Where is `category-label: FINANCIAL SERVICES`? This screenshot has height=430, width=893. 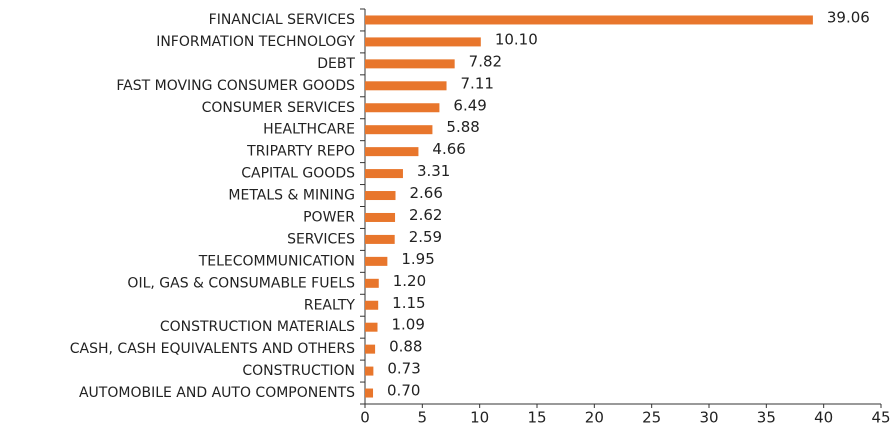 category-label: FINANCIAL SERVICES is located at coordinates (282, 20).